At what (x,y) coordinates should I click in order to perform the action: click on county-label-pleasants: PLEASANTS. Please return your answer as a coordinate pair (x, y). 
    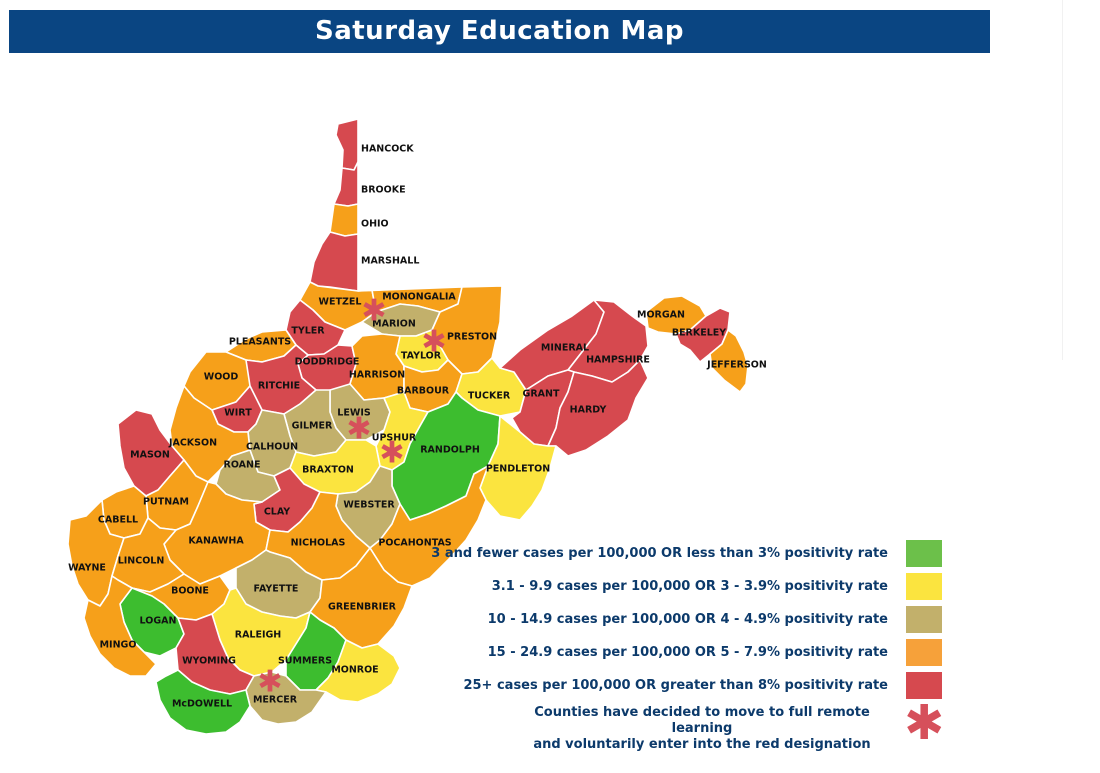
    Looking at the image, I should click on (260, 342).